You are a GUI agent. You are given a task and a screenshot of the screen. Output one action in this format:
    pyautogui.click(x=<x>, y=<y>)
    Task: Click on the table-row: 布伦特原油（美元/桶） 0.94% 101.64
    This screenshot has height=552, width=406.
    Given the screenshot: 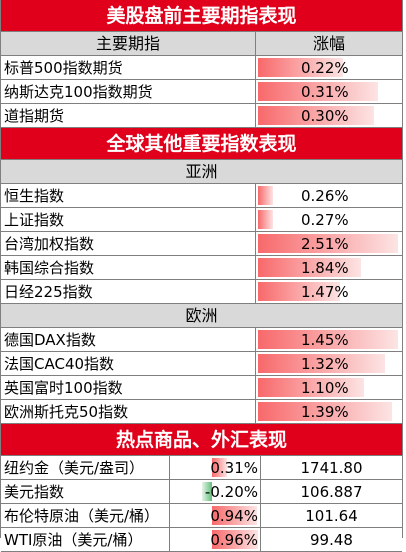 What is the action you would take?
    pyautogui.click(x=201, y=516)
    